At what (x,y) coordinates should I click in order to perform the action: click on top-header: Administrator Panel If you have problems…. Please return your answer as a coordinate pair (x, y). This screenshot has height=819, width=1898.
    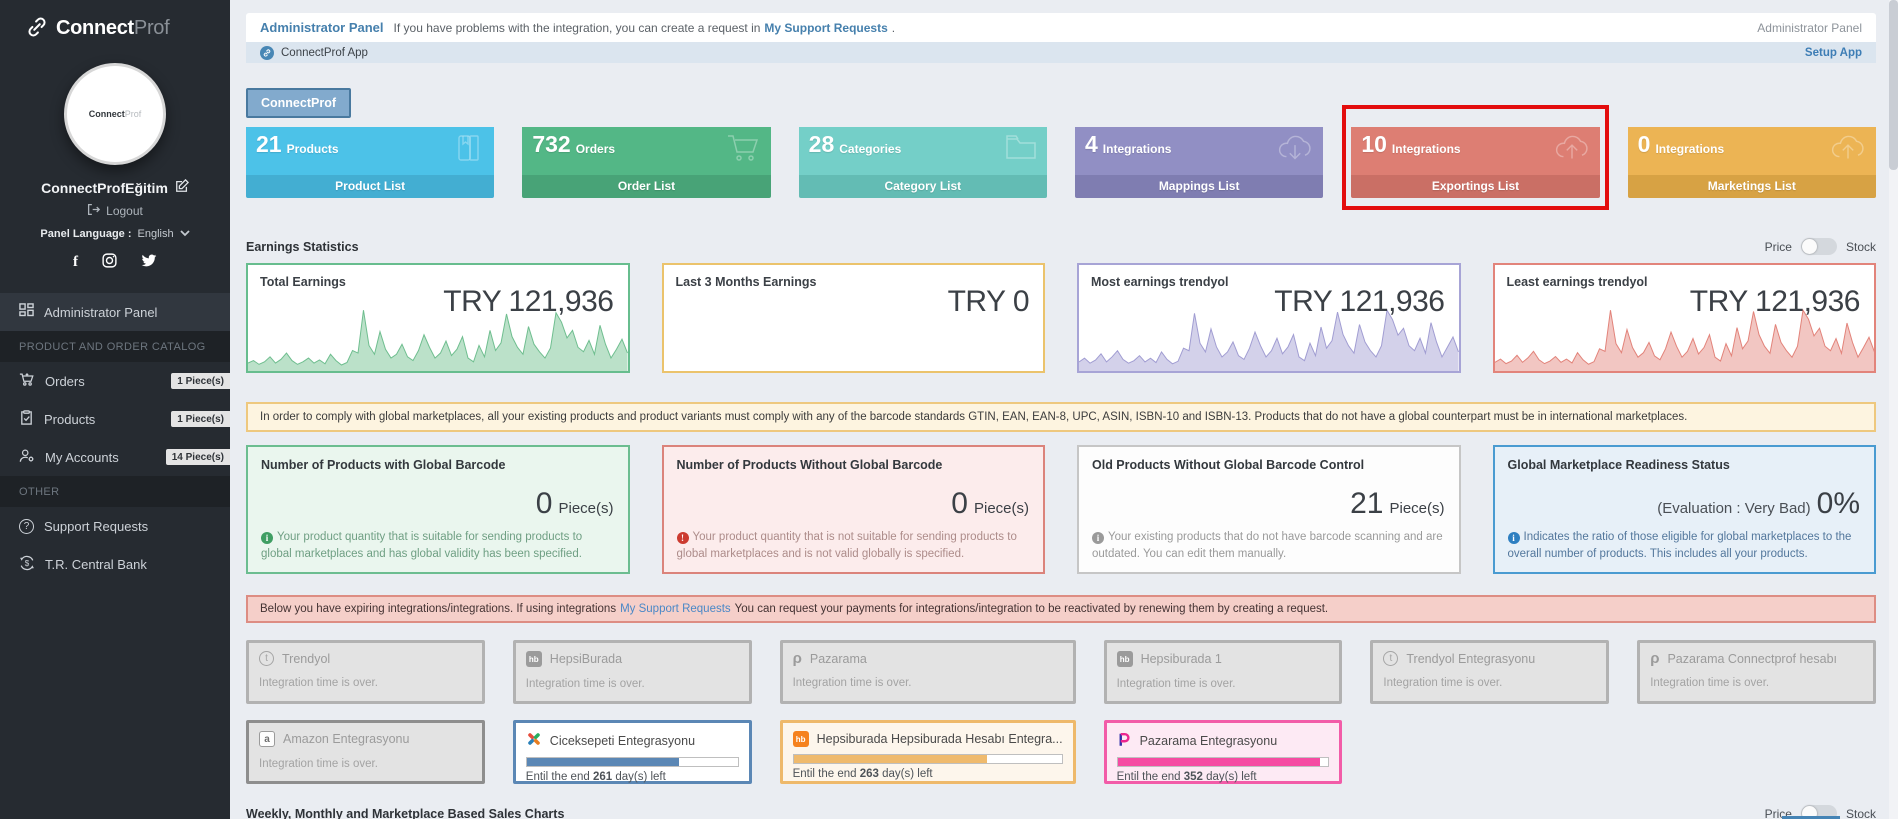
    Looking at the image, I should click on (1061, 27).